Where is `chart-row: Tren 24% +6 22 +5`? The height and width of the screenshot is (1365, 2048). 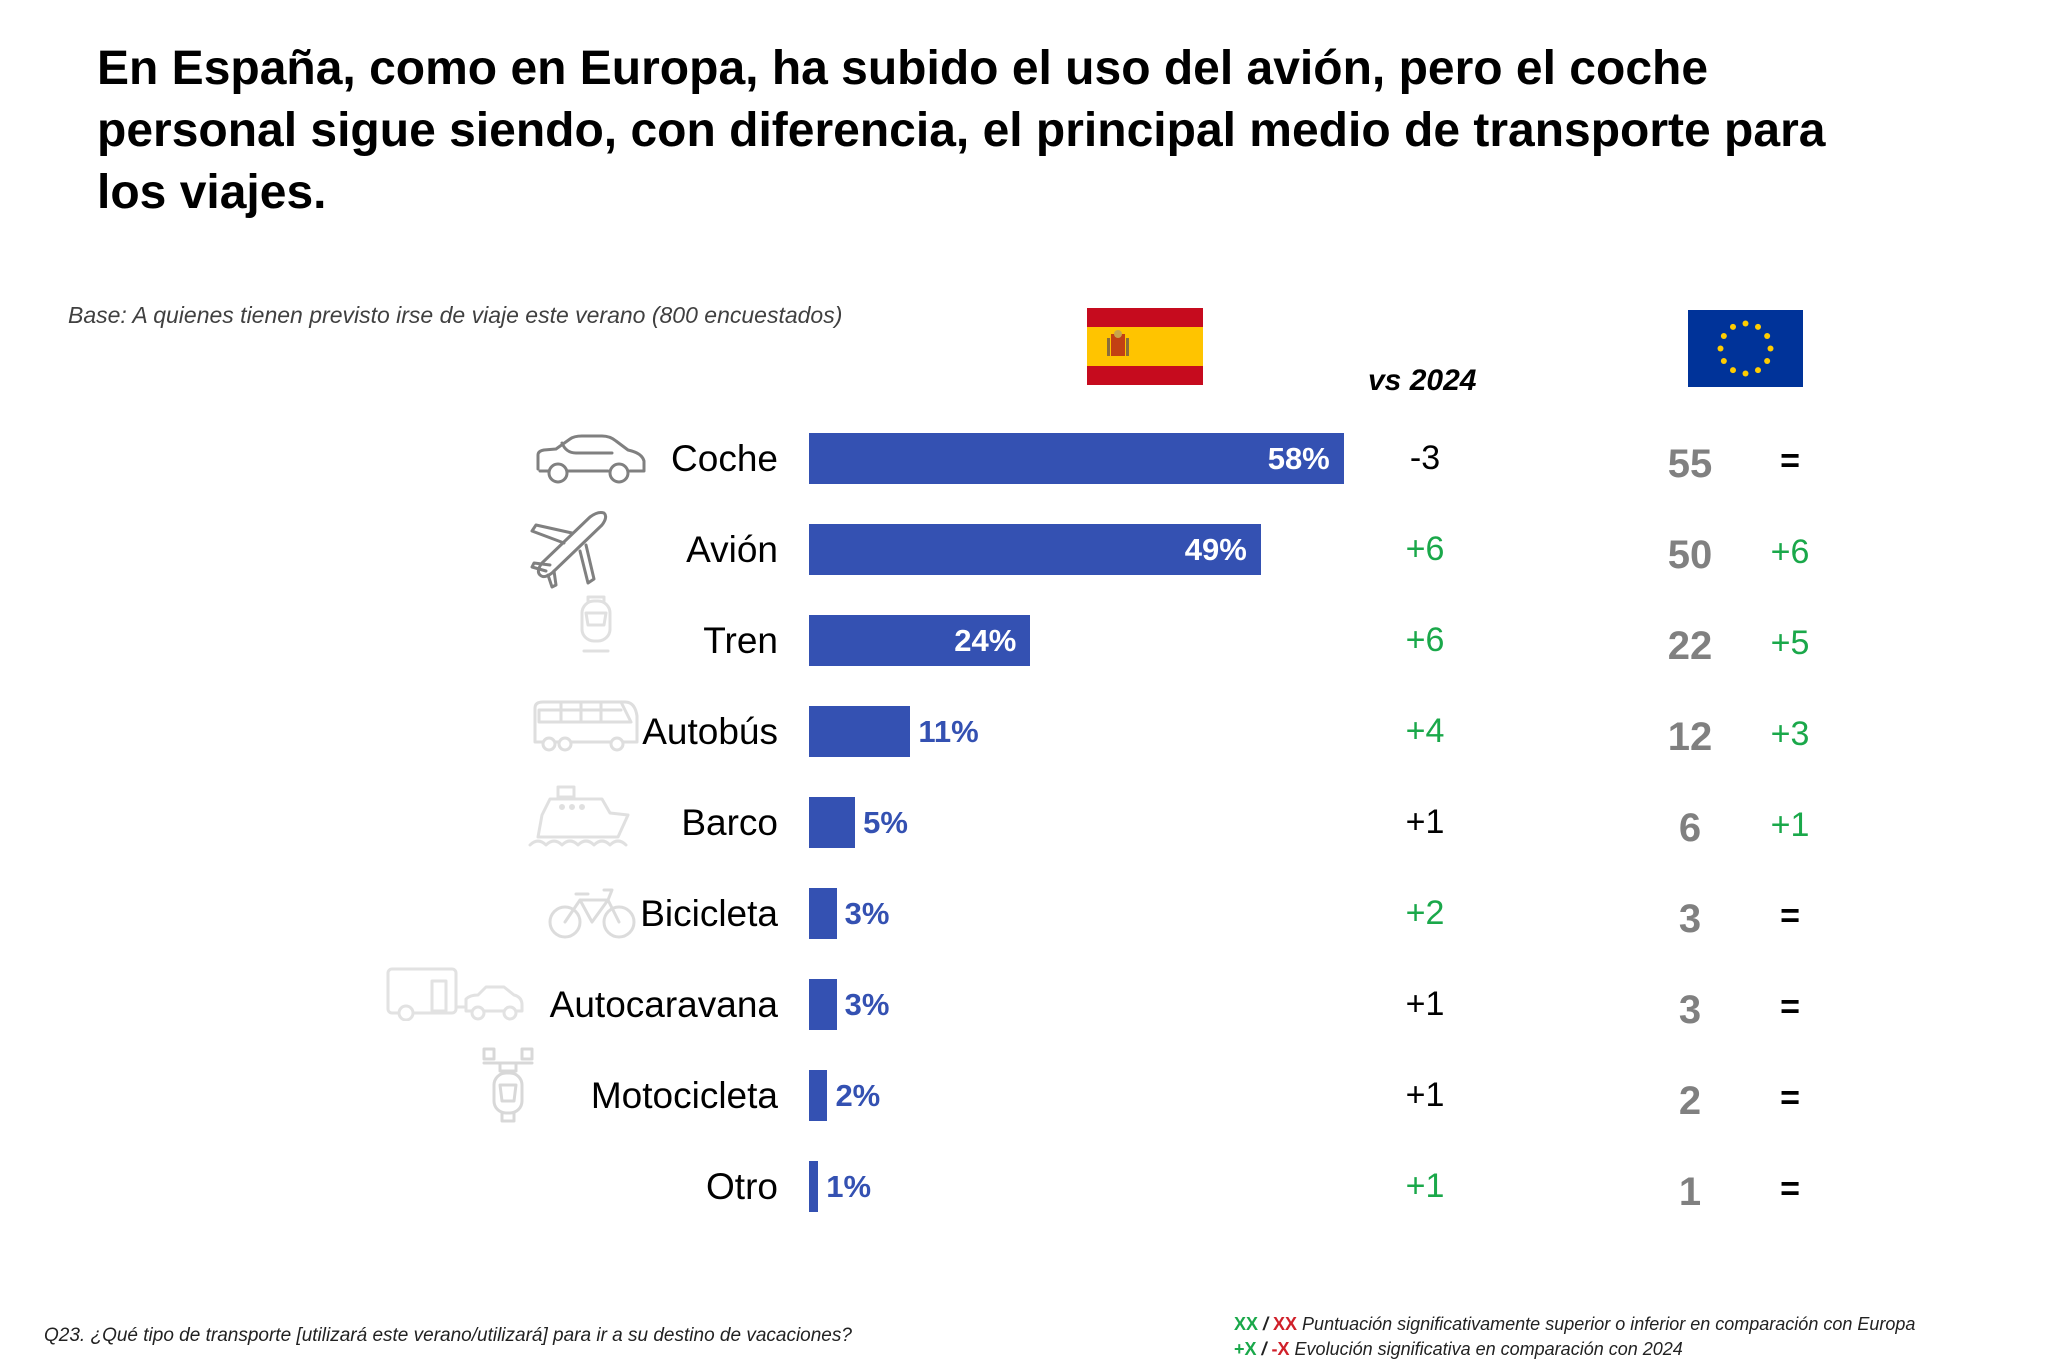
chart-row: Tren 24% +6 22 +5 is located at coordinates (1024, 631).